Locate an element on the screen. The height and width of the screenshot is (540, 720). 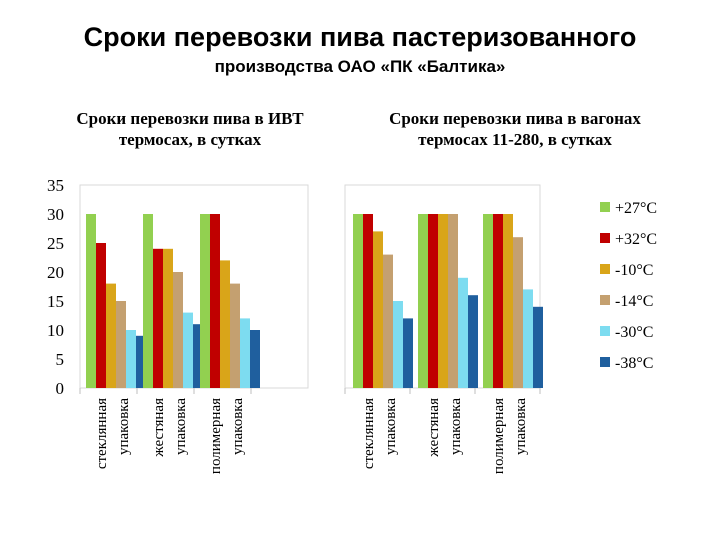
legend-label: -30°C is located at coordinates (634, 332).